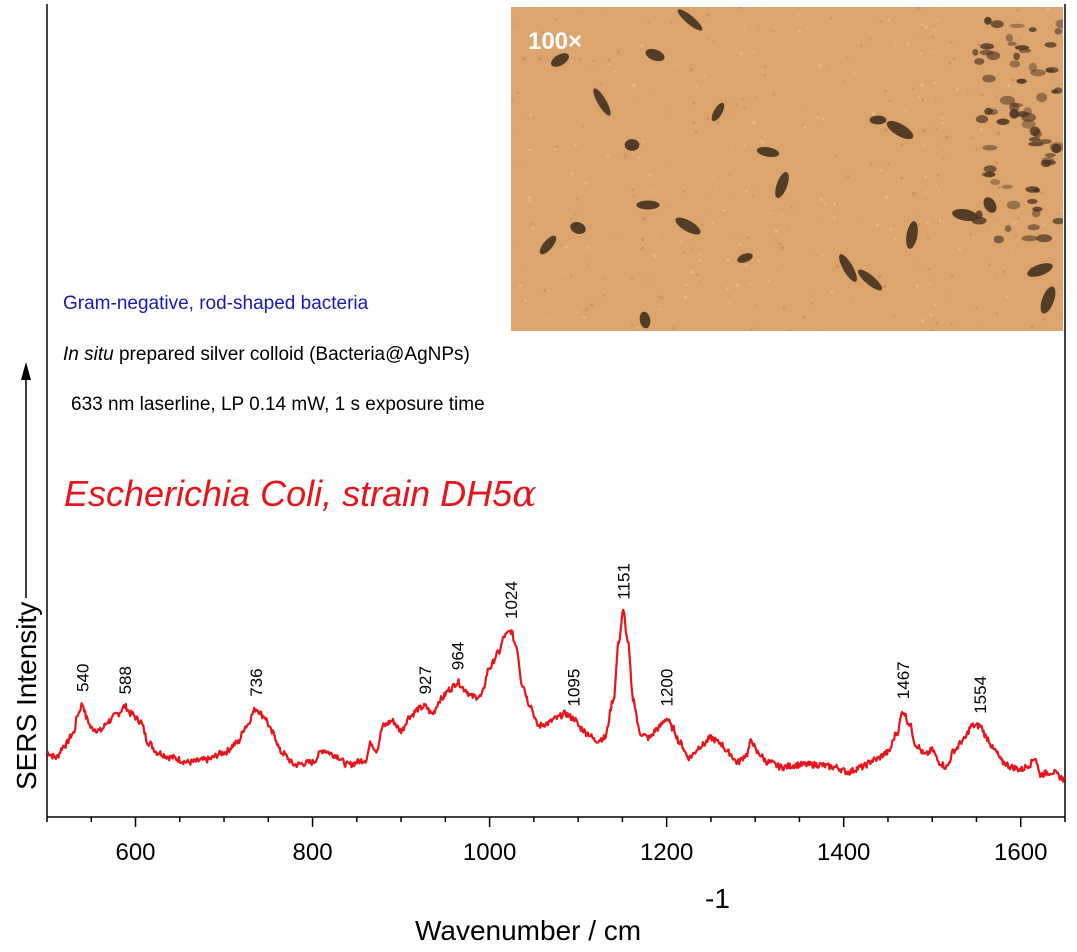 The image size is (1077, 952). I want to click on x-axis-title-superscript: -1, so click(717, 898).